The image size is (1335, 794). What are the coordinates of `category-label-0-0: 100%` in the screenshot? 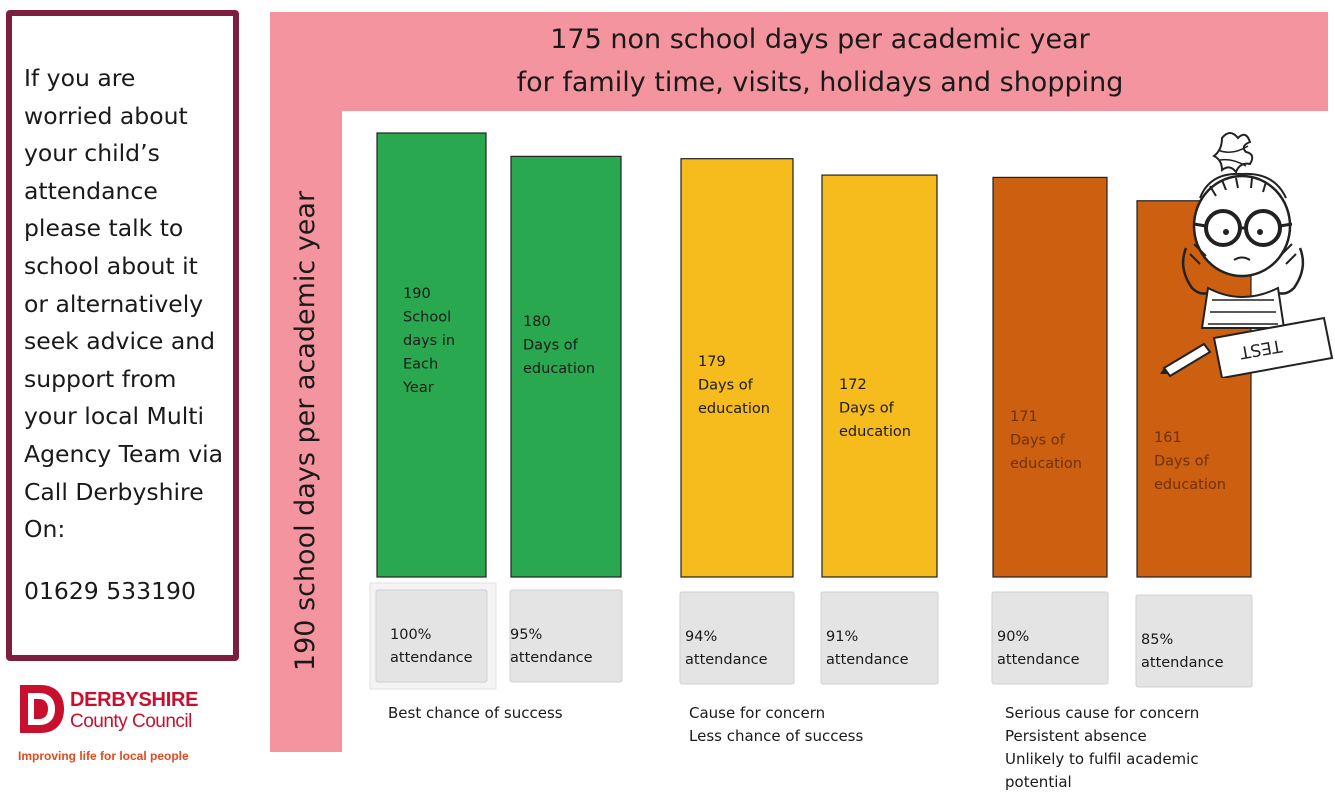 It's located at (410, 635).